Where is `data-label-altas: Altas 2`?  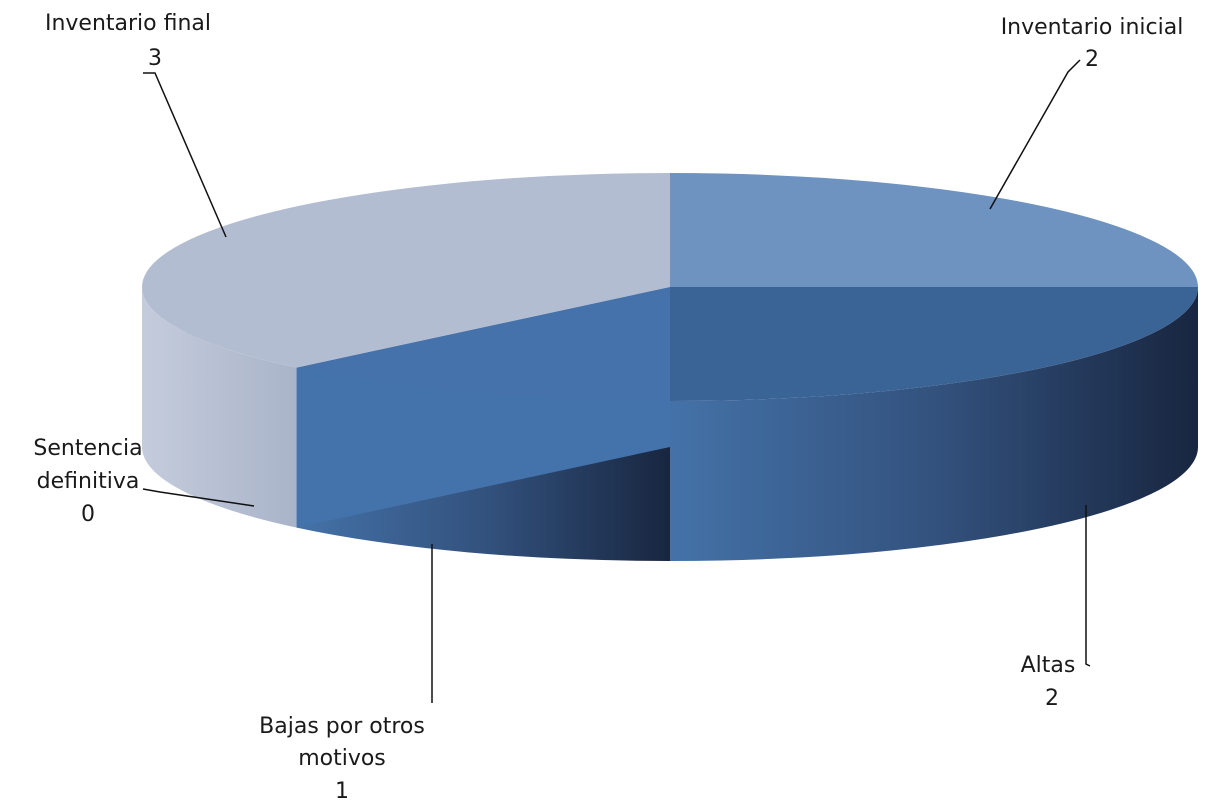
data-label-altas: Altas 2 is located at coordinates (1048, 682).